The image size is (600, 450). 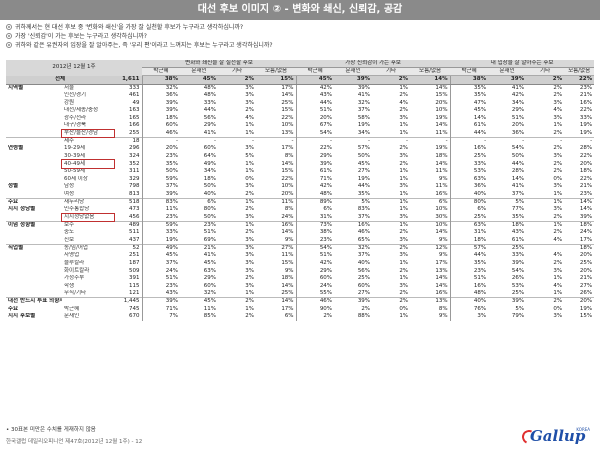 What do you see at coordinates (199, 202) in the screenshot?
I see `row-value: 6%` at bounding box center [199, 202].